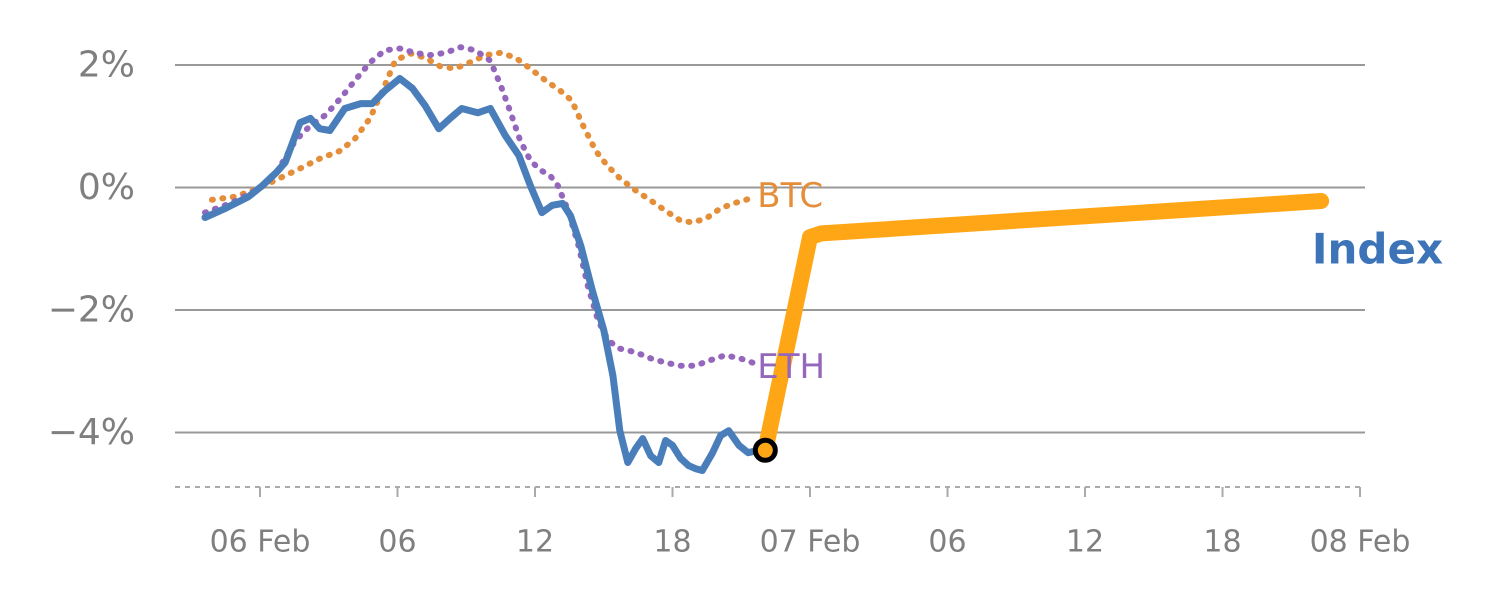  Describe the element at coordinates (1377, 248) in the screenshot. I see `label-index: Index` at that location.